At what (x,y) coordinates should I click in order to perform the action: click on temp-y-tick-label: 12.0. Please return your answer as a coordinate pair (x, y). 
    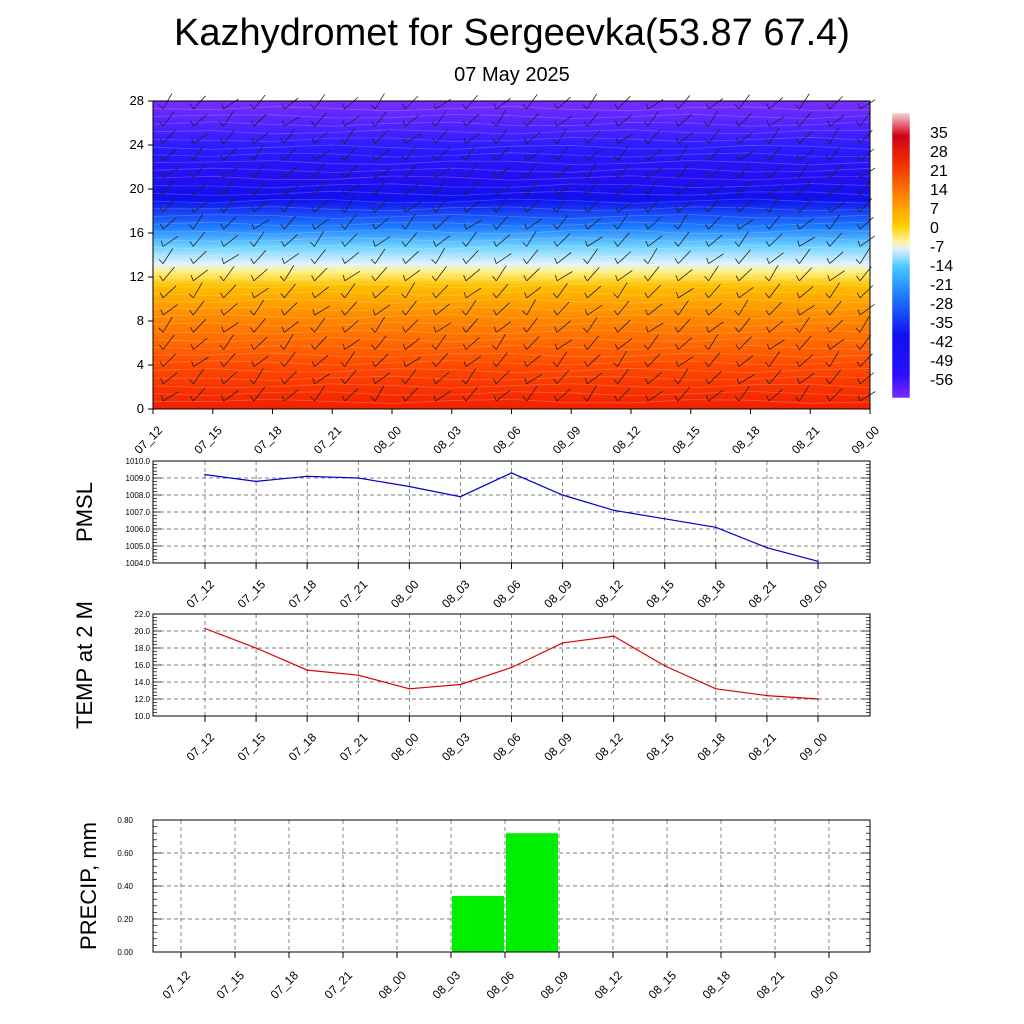
    Looking at the image, I should click on (142, 699).